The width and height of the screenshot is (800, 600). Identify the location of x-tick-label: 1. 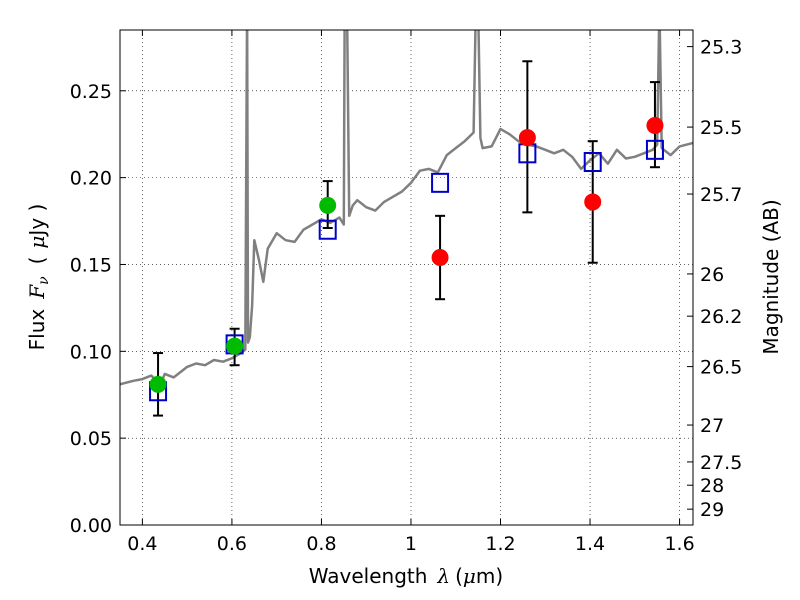
(411, 544).